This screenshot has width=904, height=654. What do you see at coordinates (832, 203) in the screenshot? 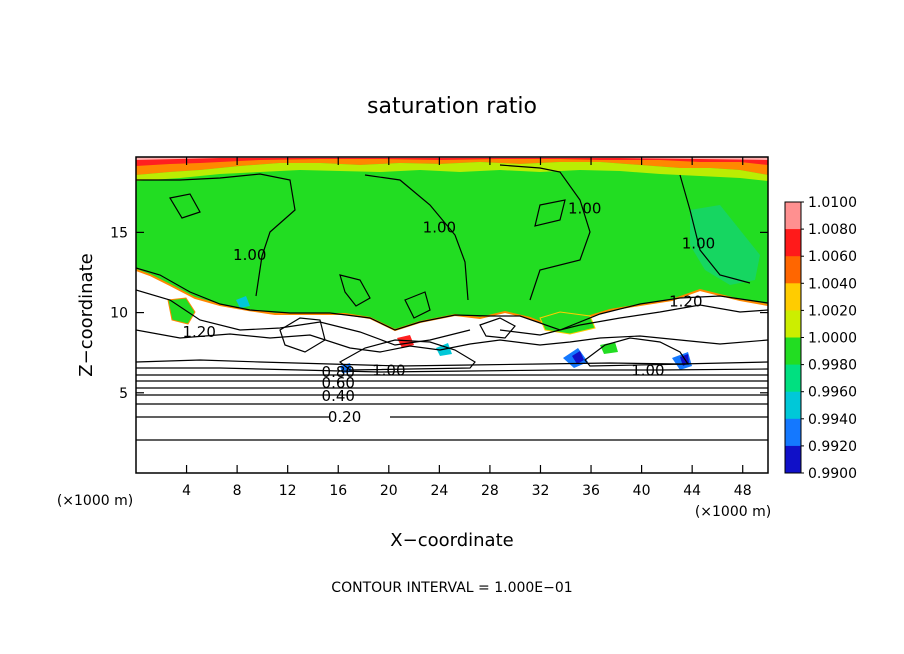
I see `colorbar-label: 1.0100` at bounding box center [832, 203].